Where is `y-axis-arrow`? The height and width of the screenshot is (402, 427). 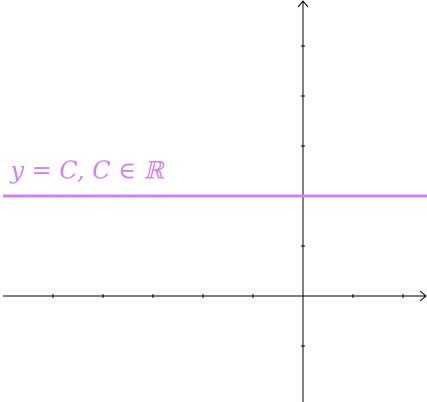 y-axis-arrow is located at coordinates (303, 4).